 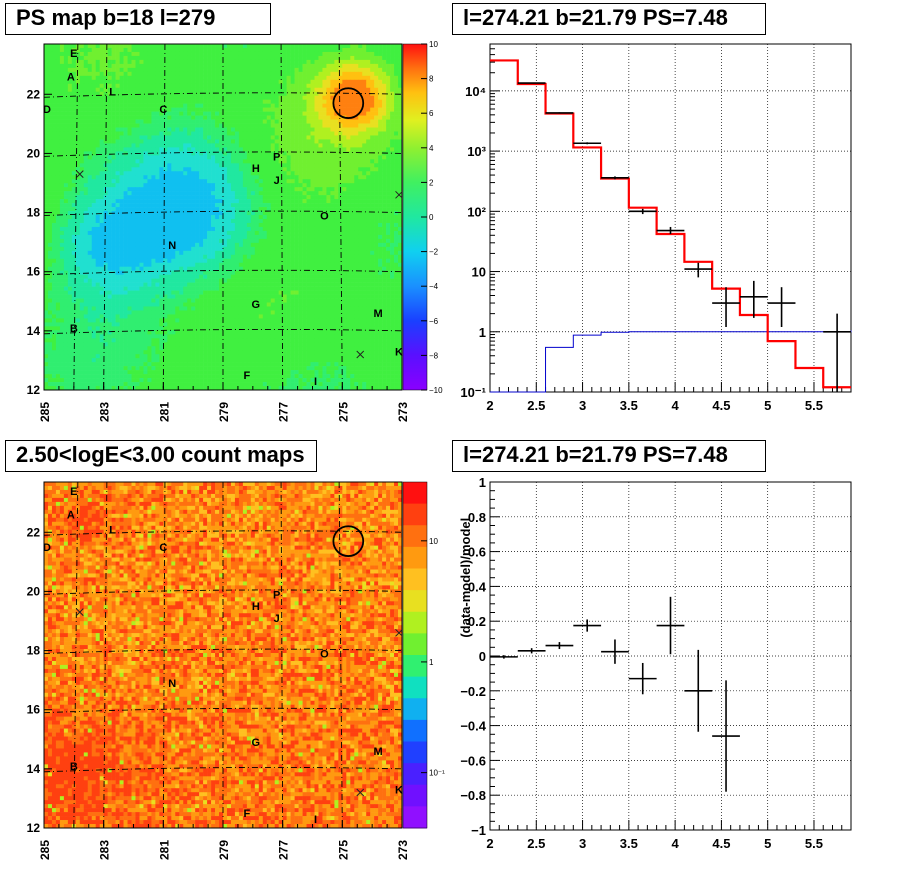 What do you see at coordinates (431, 217) in the screenshot?
I see `colorbar-tick-label: 0` at bounding box center [431, 217].